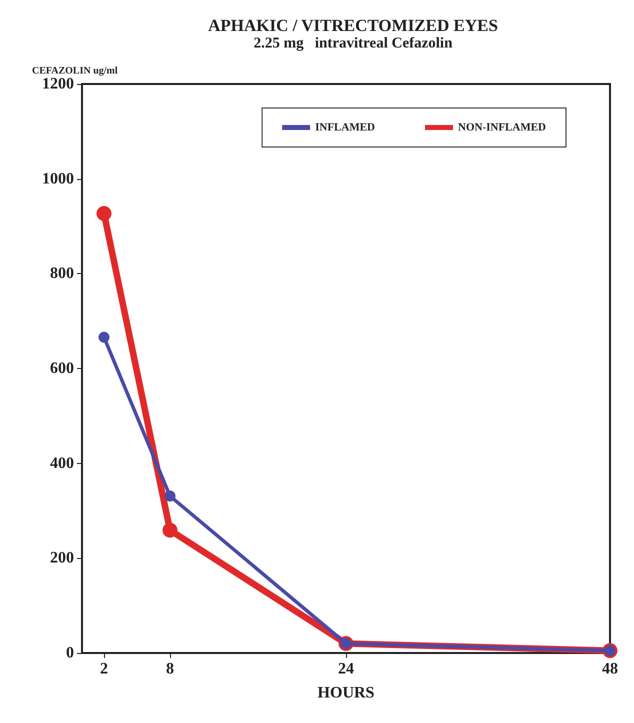  I want to click on y-axis-title: CEFAZOLIN ug/ml, so click(75, 71).